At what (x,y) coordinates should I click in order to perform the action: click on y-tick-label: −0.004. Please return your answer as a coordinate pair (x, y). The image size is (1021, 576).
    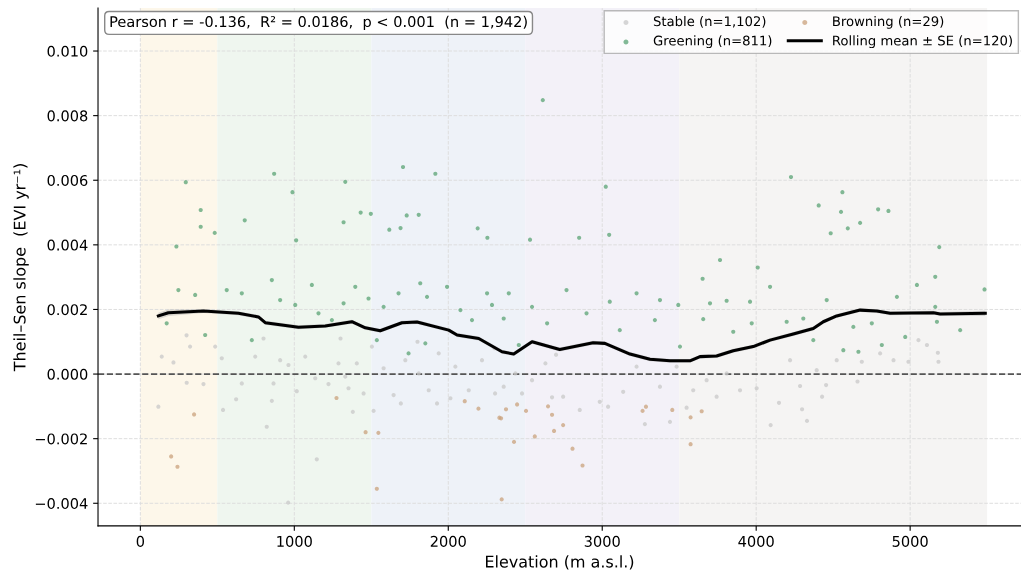
    Looking at the image, I should click on (61, 503).